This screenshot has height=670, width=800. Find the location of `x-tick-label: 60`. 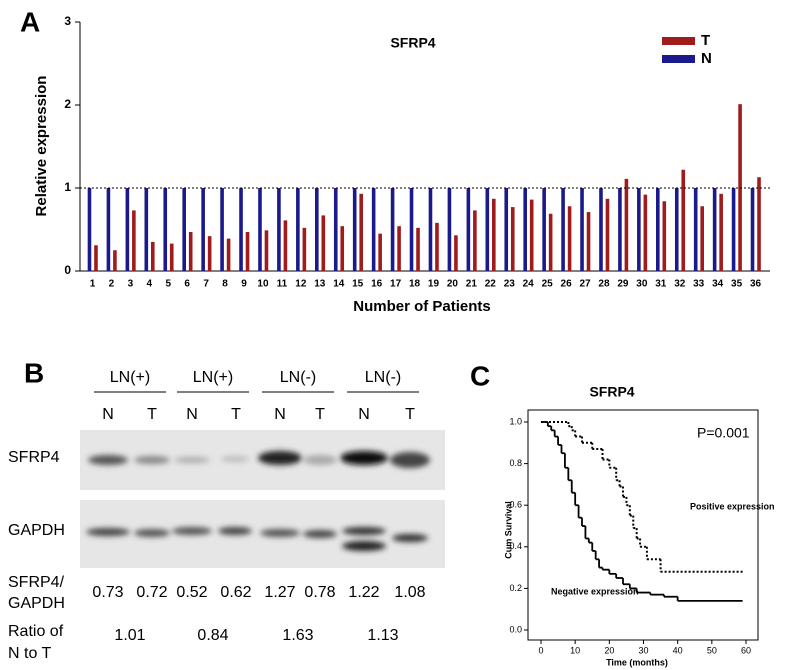

x-tick-label: 60 is located at coordinates (746, 650).